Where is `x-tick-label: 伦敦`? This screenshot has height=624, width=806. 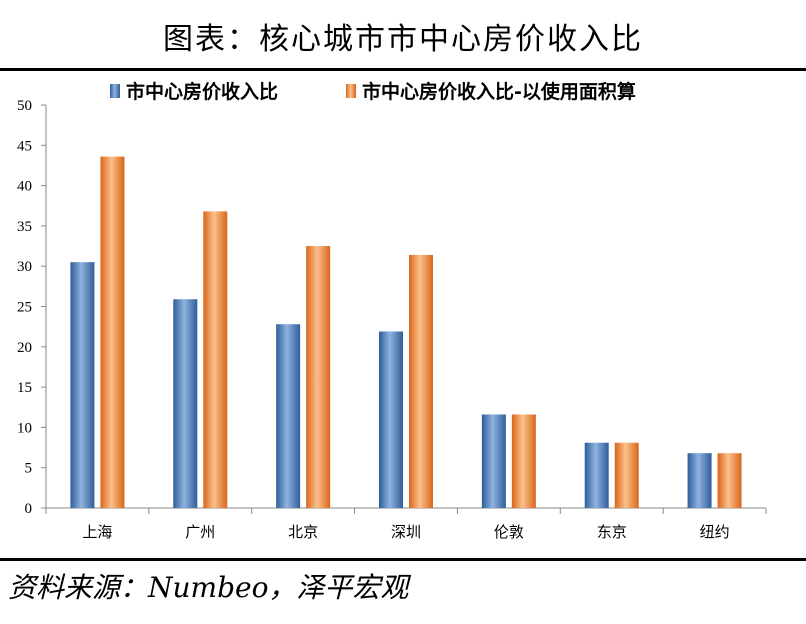
x-tick-label: 伦敦 is located at coordinates (509, 532).